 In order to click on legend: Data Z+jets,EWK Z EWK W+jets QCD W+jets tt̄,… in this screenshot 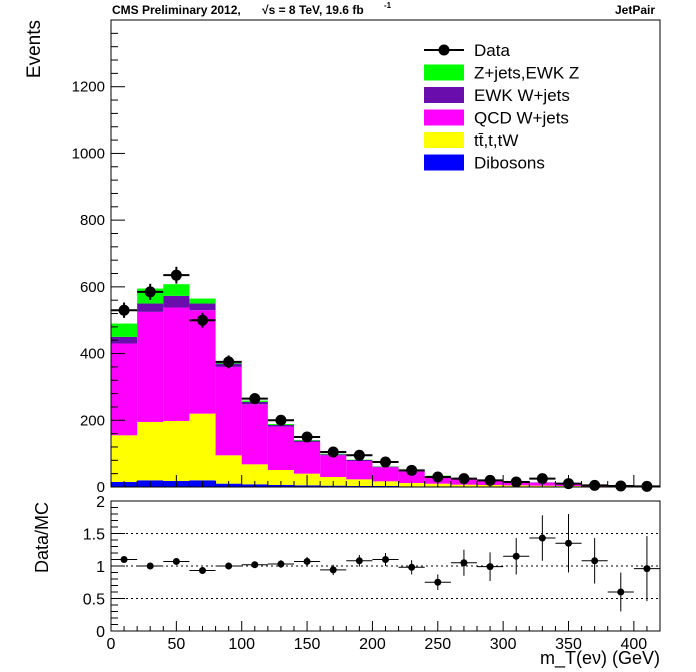, I will do `click(501, 107)`.